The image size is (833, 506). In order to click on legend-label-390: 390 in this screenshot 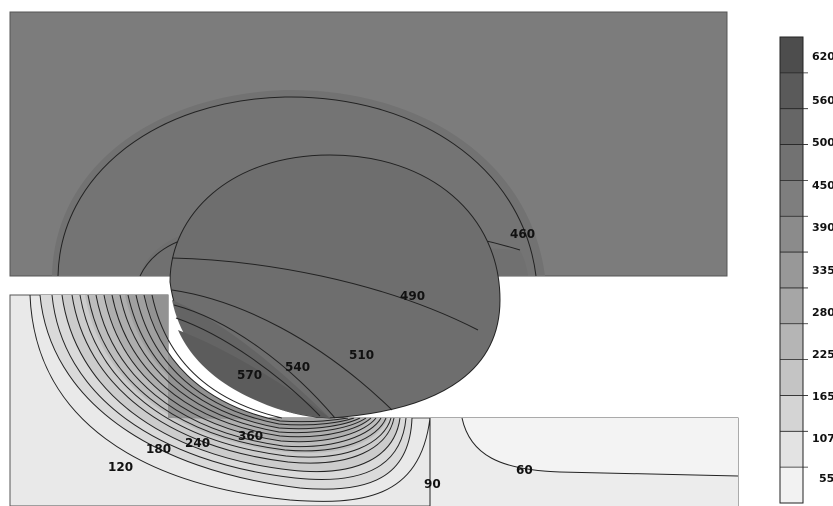, I will do `click(822, 227)`.